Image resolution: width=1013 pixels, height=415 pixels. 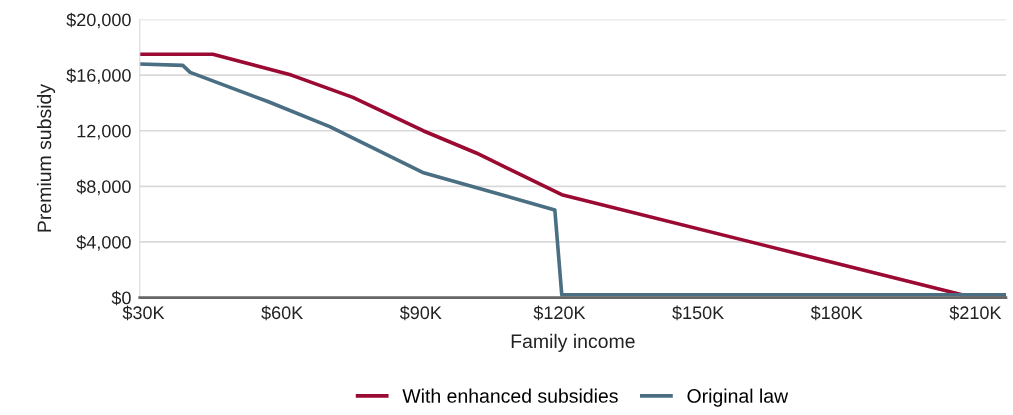 What do you see at coordinates (559, 313) in the screenshot?
I see `x-tick-label: $120K` at bounding box center [559, 313].